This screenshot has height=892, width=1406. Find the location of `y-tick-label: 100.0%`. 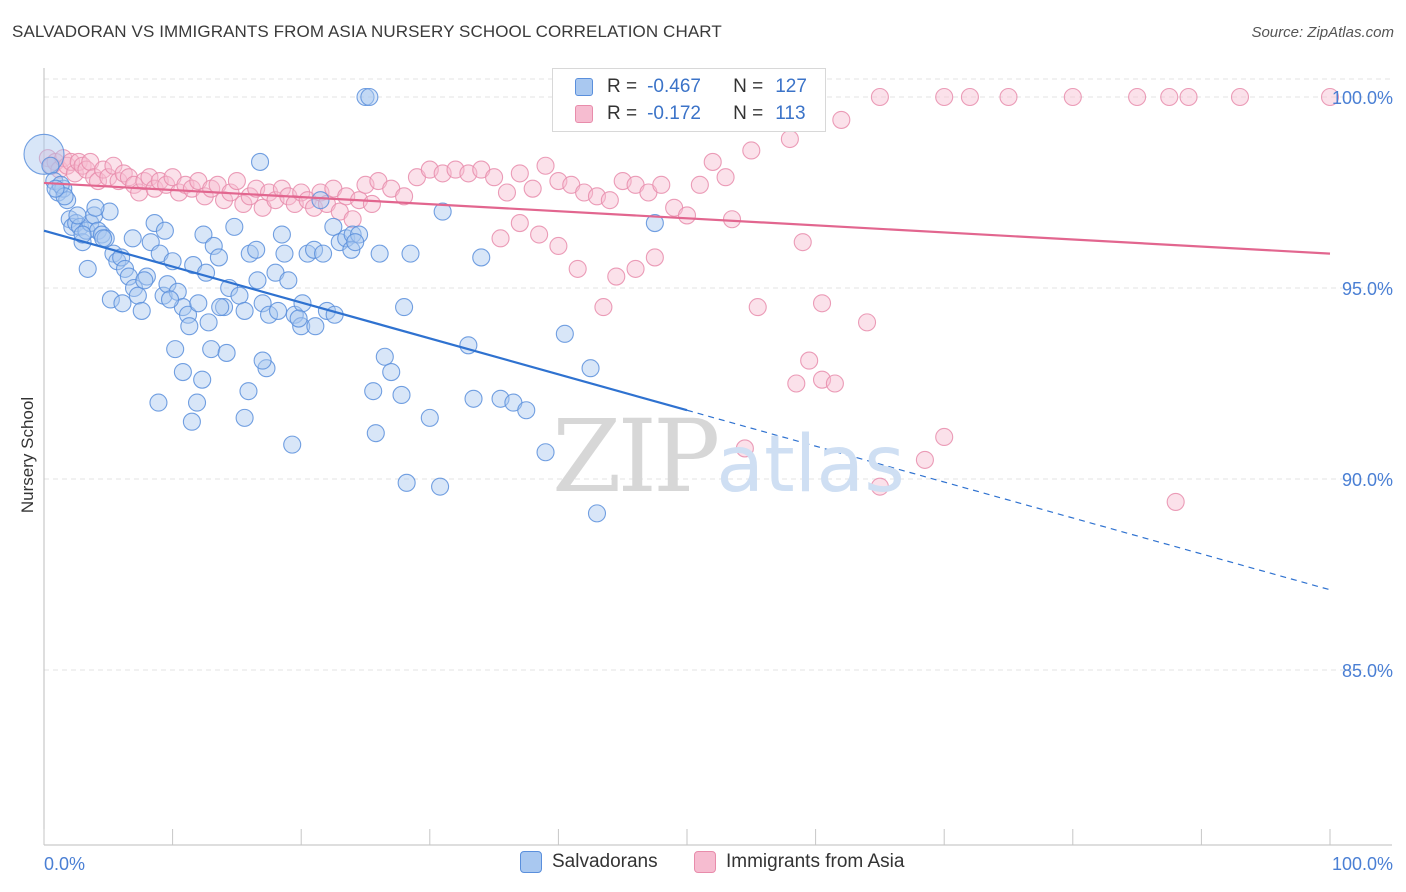

y-tick-label: 100.0% is located at coordinates (1362, 98).